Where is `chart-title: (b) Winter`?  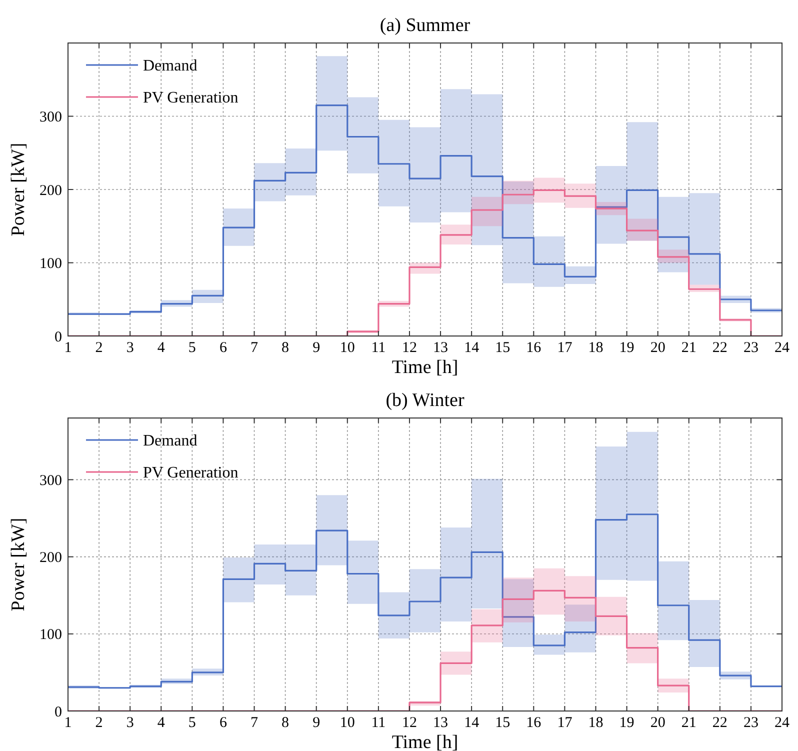
chart-title: (b) Winter is located at coordinates (425, 400).